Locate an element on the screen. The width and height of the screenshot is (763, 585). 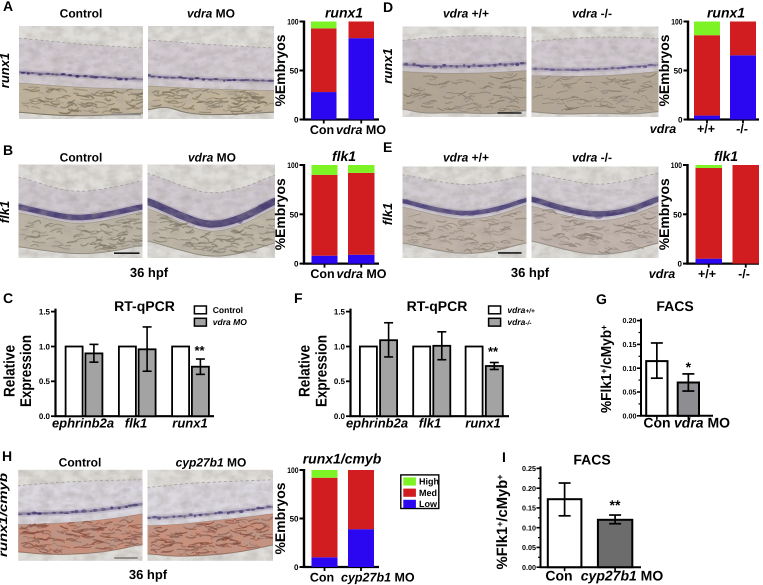
svg-text: %Flk1+/cMyb+ is located at coordinates (607, 369).